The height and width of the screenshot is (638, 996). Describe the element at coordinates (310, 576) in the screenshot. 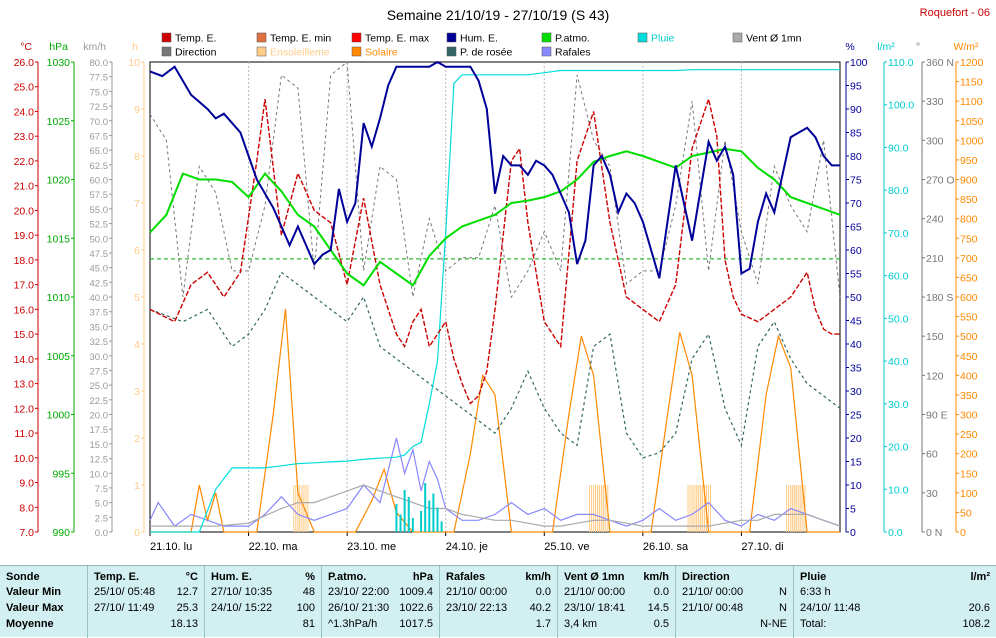

I see `summary-header-unit: %` at that location.